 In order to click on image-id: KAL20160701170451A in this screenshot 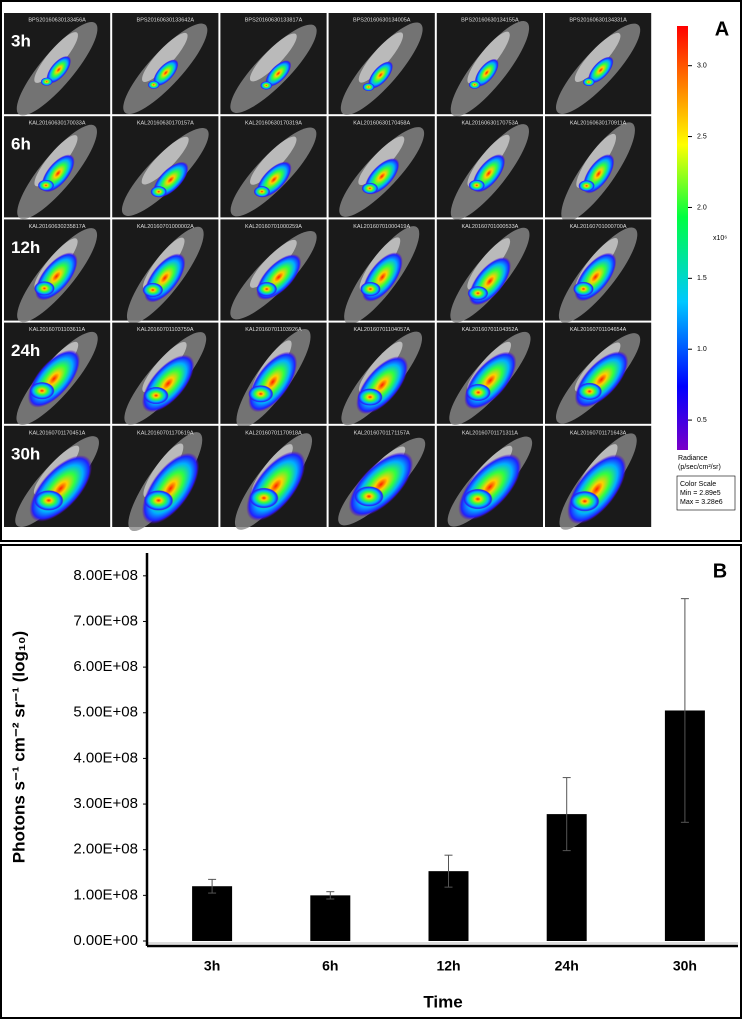, I will do `click(57, 433)`.